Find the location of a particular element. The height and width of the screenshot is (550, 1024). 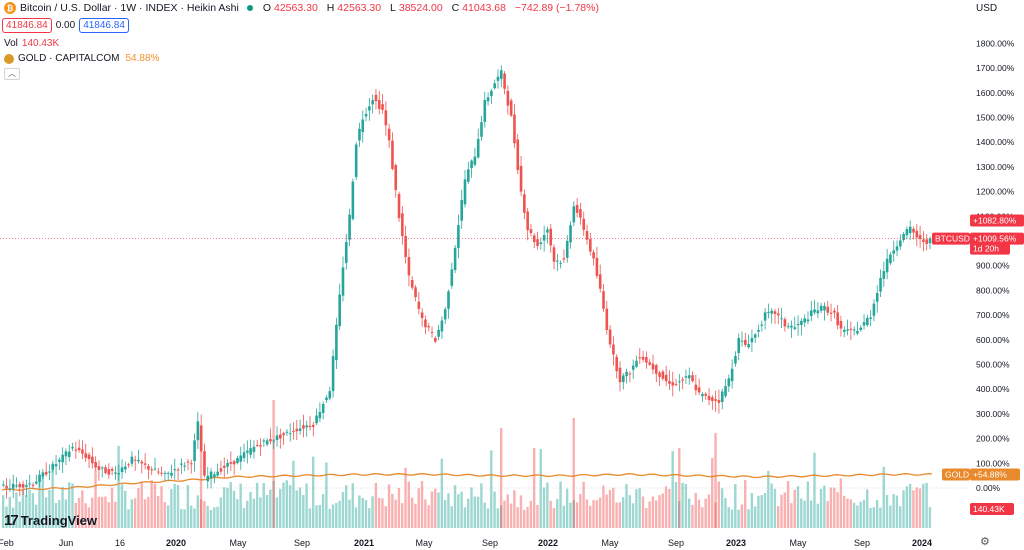

y-tick-label: 1500.00% is located at coordinates (995, 118).